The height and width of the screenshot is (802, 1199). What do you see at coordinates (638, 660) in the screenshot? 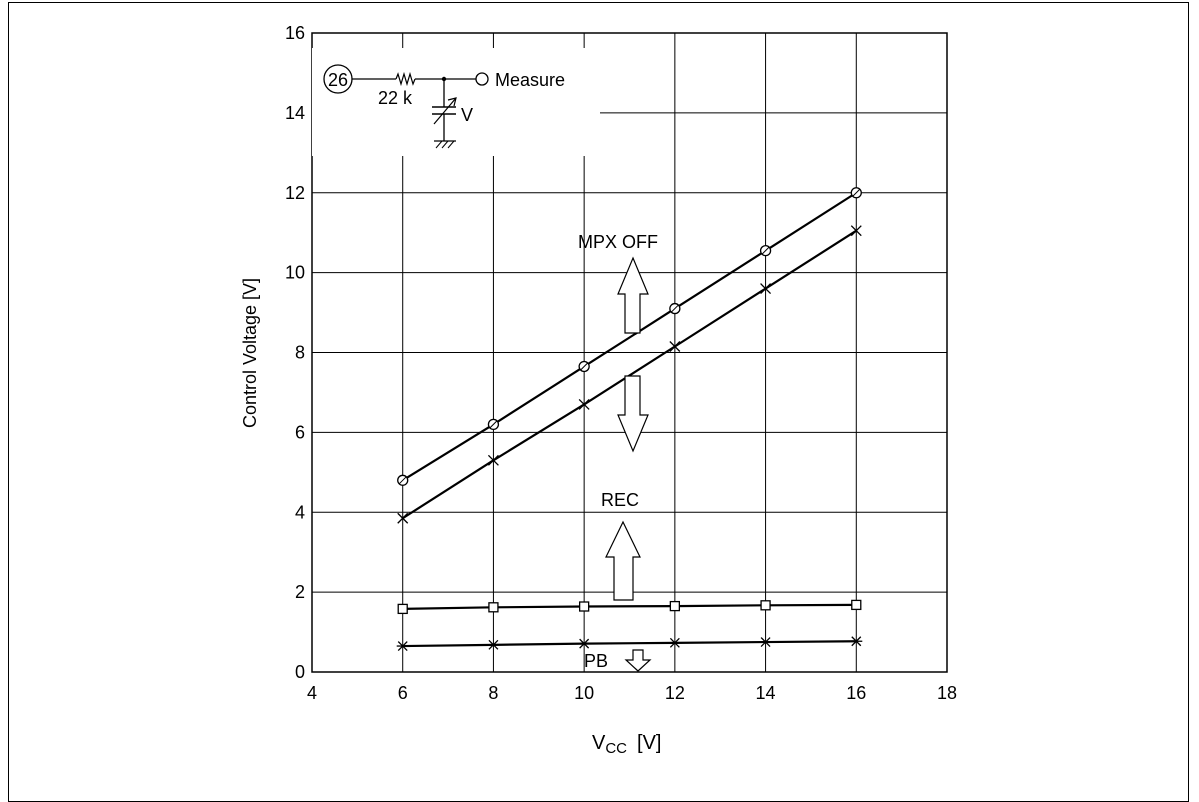
I see `pb-down-arrow` at bounding box center [638, 660].